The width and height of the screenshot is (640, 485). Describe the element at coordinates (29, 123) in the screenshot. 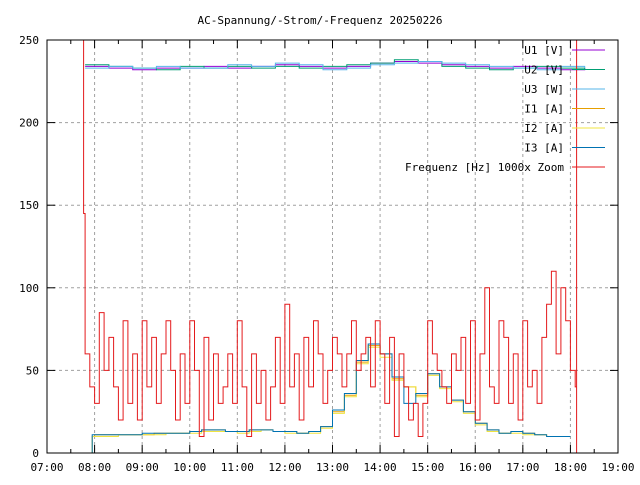

I see `y-tick-label: 200` at that location.